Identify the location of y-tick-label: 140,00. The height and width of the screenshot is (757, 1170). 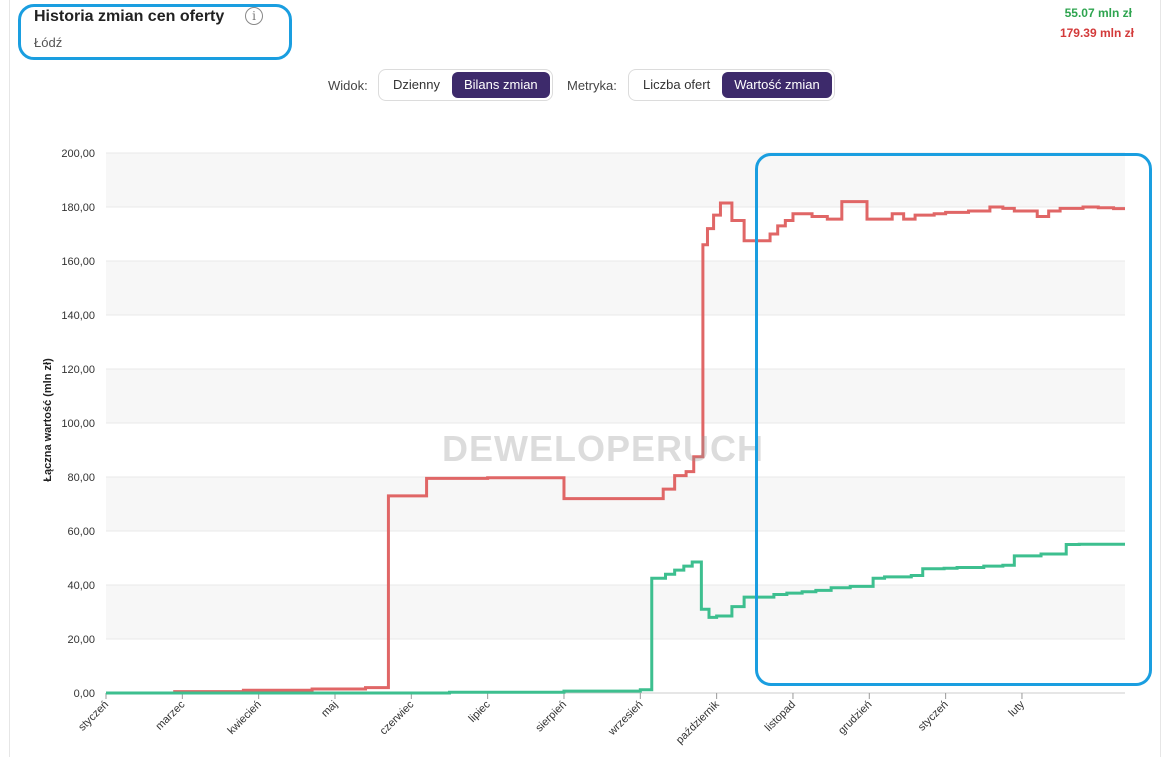
(78, 316).